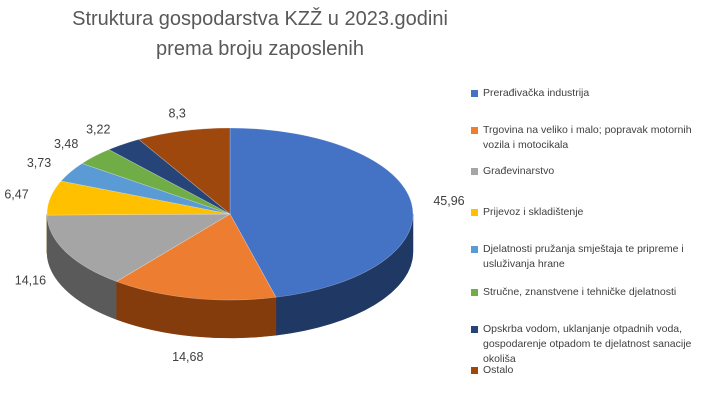 The width and height of the screenshot is (709, 405). I want to click on legend-item: Prerađivačka industrija, so click(589, 93).